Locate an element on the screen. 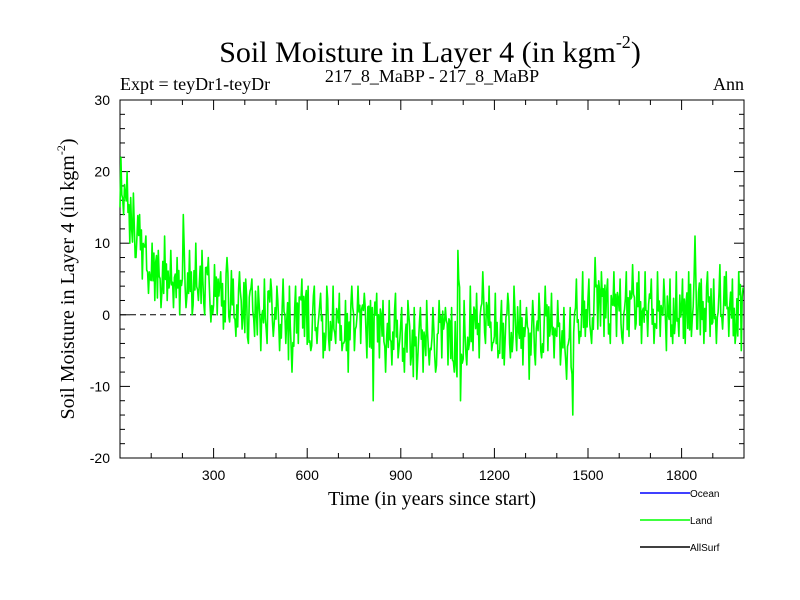  subtitle-center: 217_8_MaBP - 217_8_MaBP is located at coordinates (432, 76).